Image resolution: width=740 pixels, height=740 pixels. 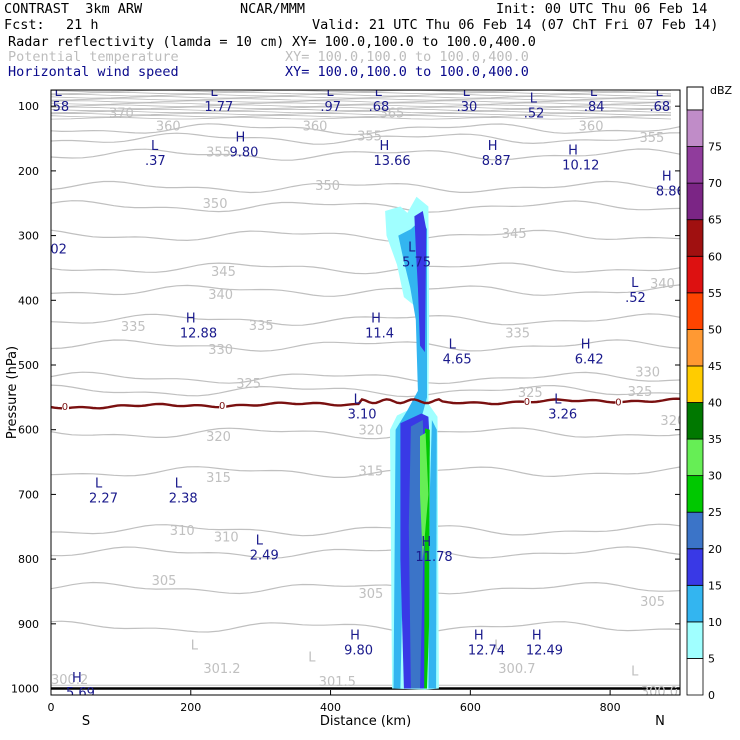 I want to click on upper-theta-isolines, so click(x=361, y=105).